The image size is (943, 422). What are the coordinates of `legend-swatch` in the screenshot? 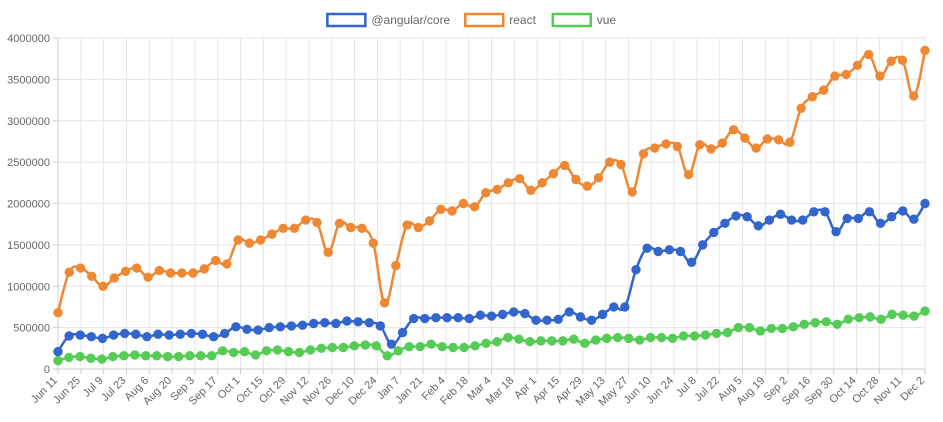 It's located at (346, 20).